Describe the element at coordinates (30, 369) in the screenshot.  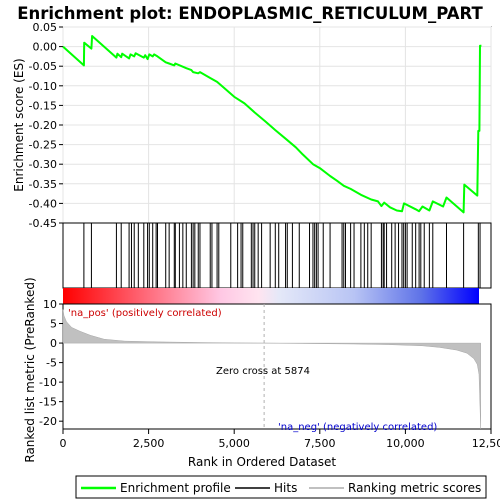
I see `metric-y-axis-label: Ranked list metric (PreRanked)` at that location.